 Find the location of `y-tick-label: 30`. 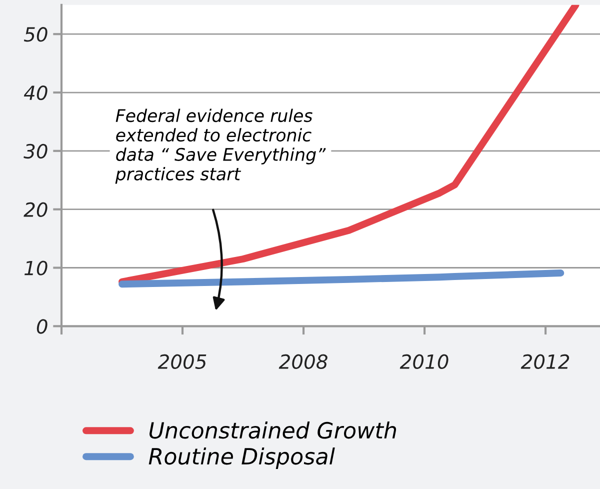

y-tick-label: 30 is located at coordinates (36, 151).